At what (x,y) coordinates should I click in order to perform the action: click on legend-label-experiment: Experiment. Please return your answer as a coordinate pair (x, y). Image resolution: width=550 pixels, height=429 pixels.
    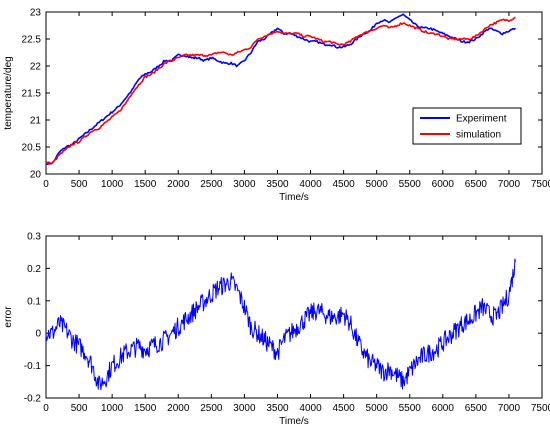
    Looking at the image, I should click on (481, 119).